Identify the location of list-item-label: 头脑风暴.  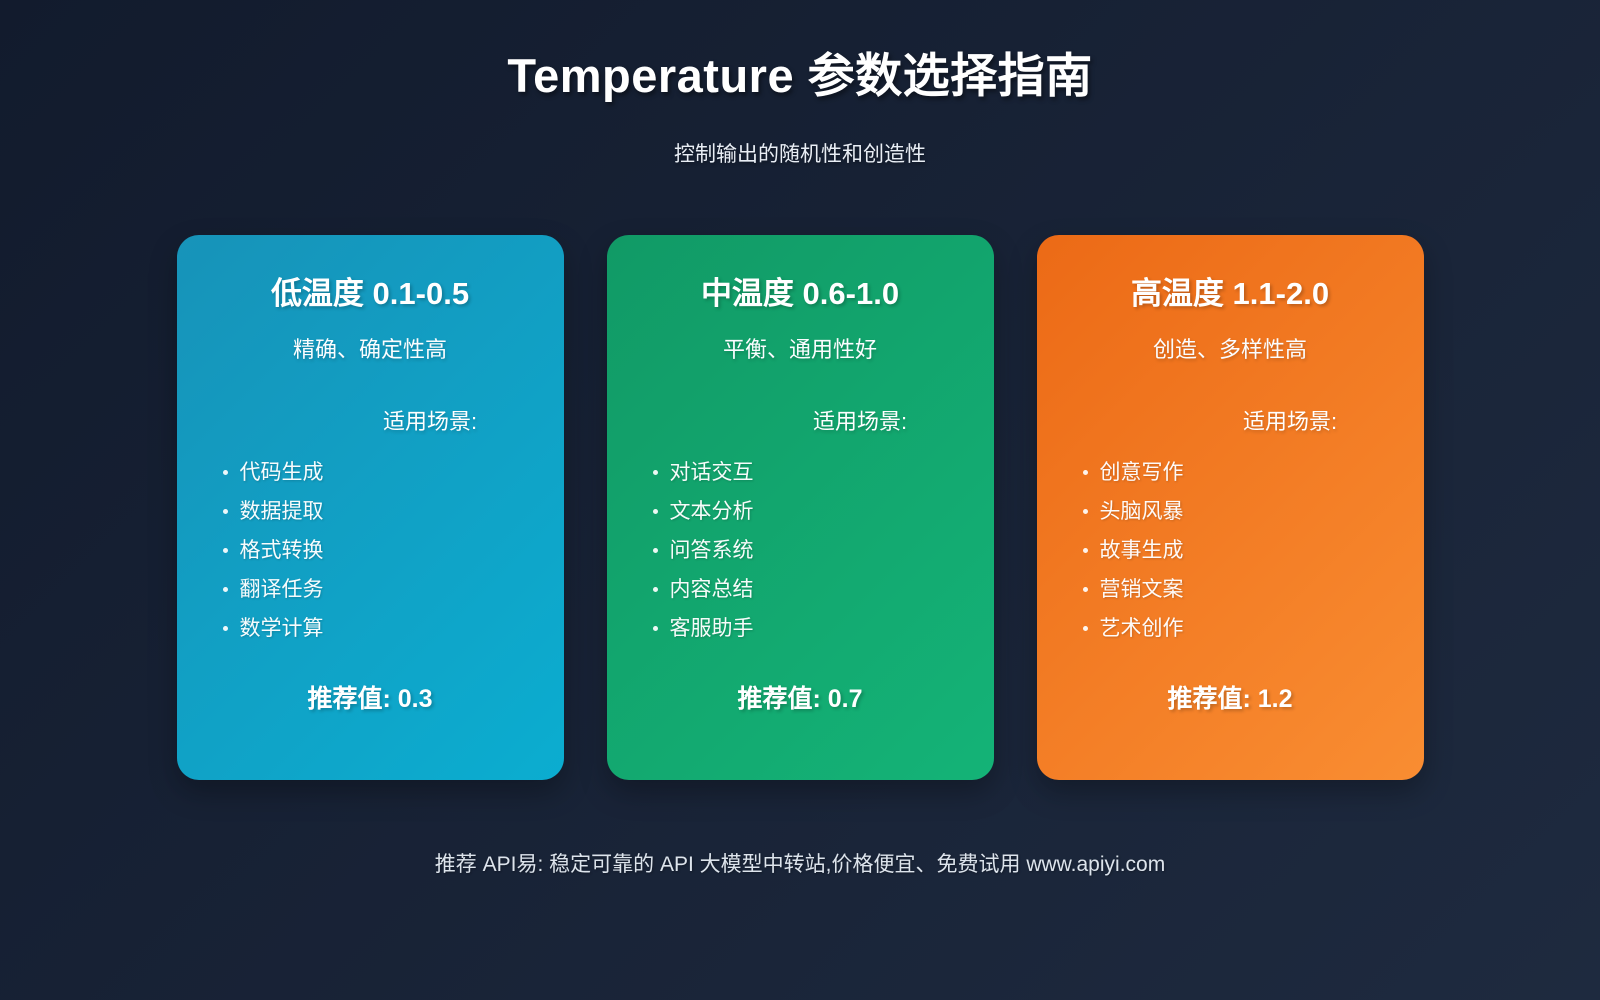
(1141, 511).